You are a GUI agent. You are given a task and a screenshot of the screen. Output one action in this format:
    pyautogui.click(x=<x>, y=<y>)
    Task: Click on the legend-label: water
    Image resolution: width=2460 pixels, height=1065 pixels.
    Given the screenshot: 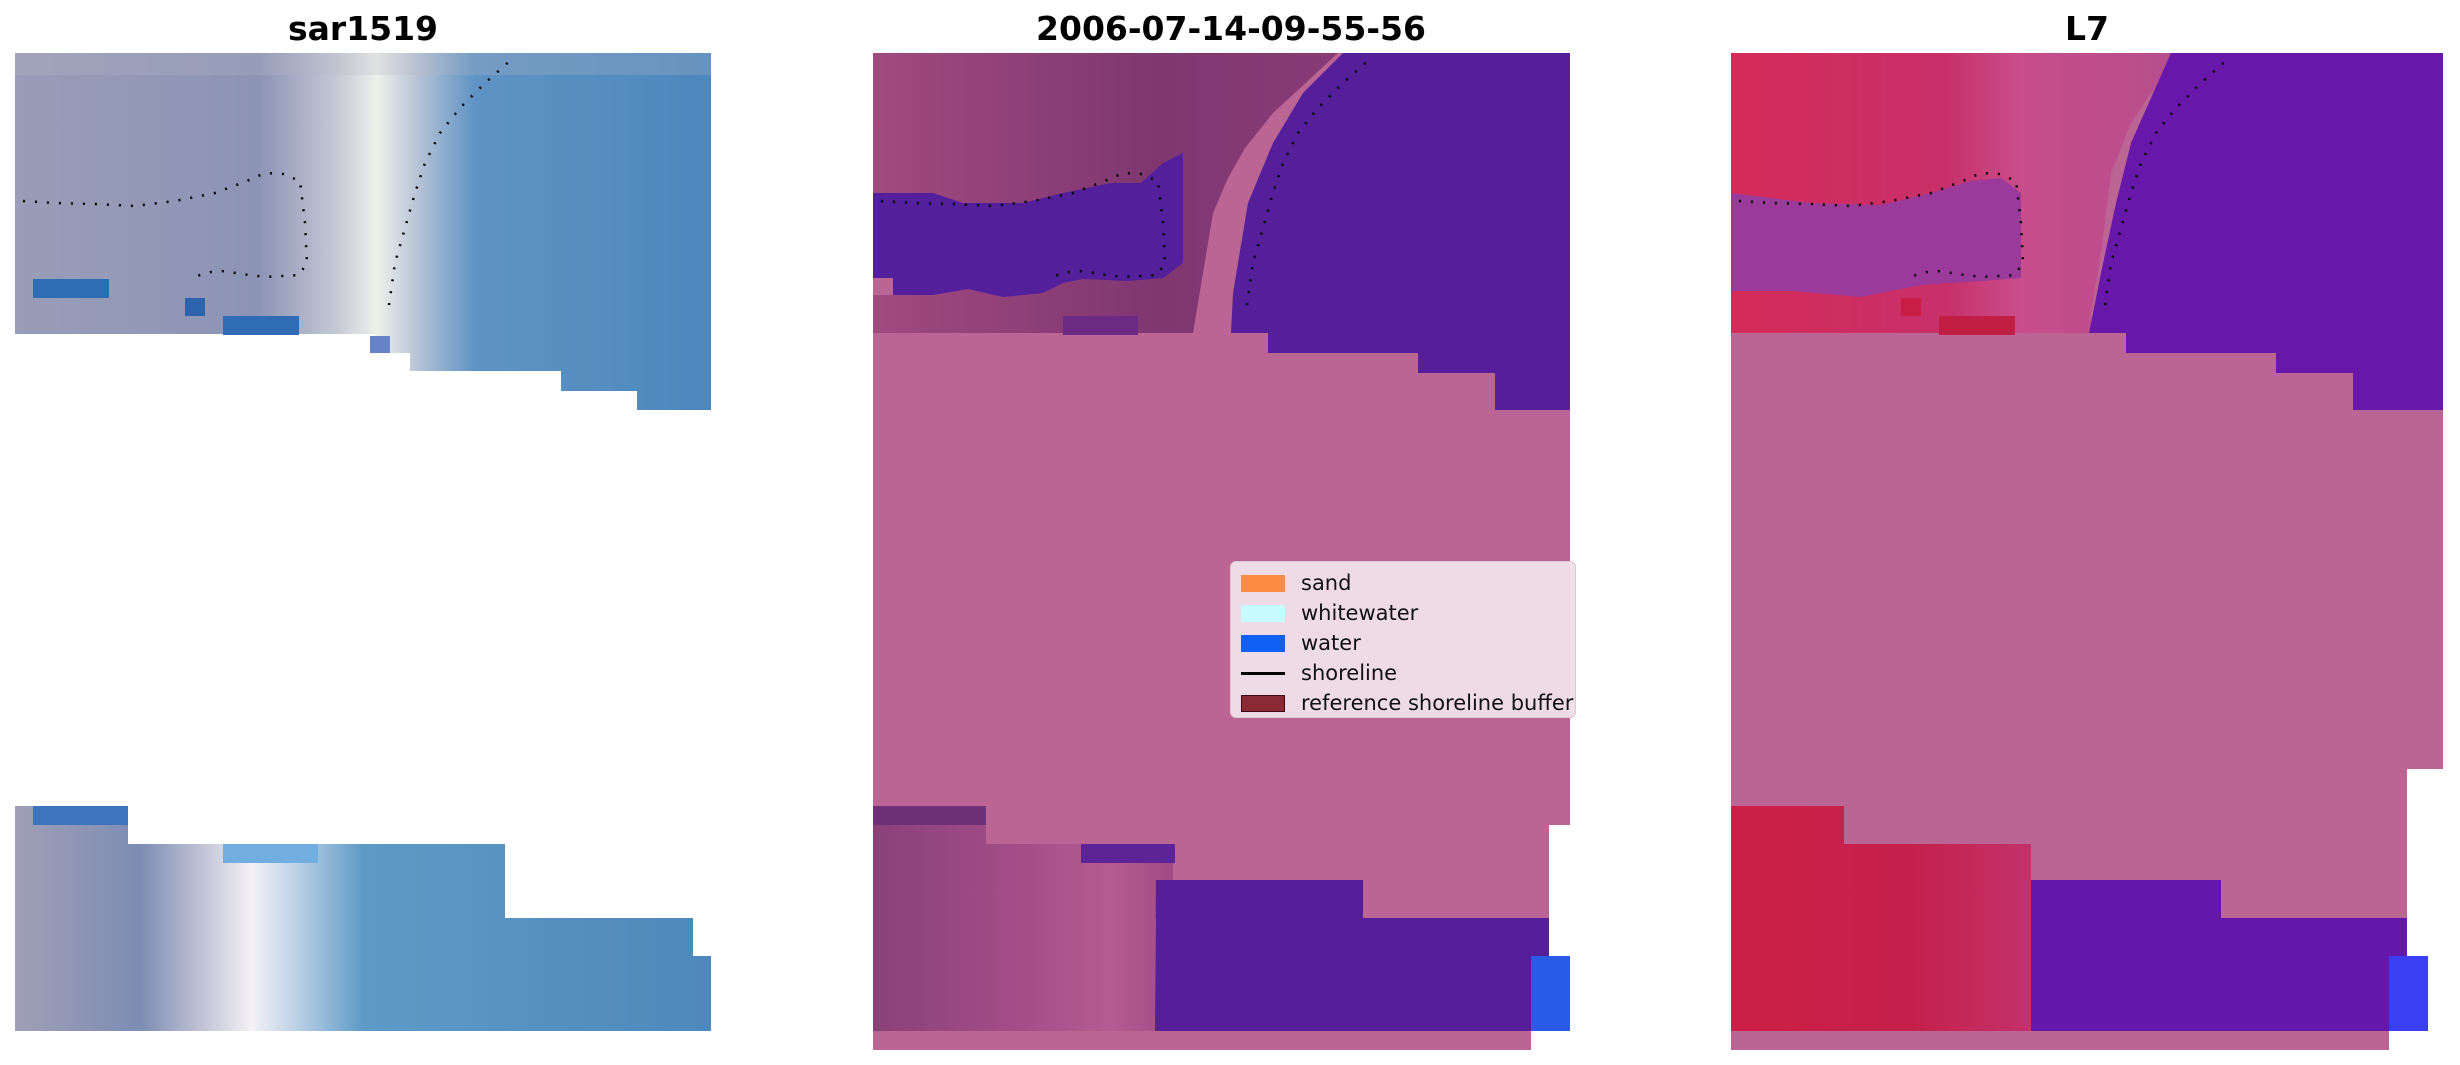 What is the action you would take?
    pyautogui.click(x=1331, y=643)
    